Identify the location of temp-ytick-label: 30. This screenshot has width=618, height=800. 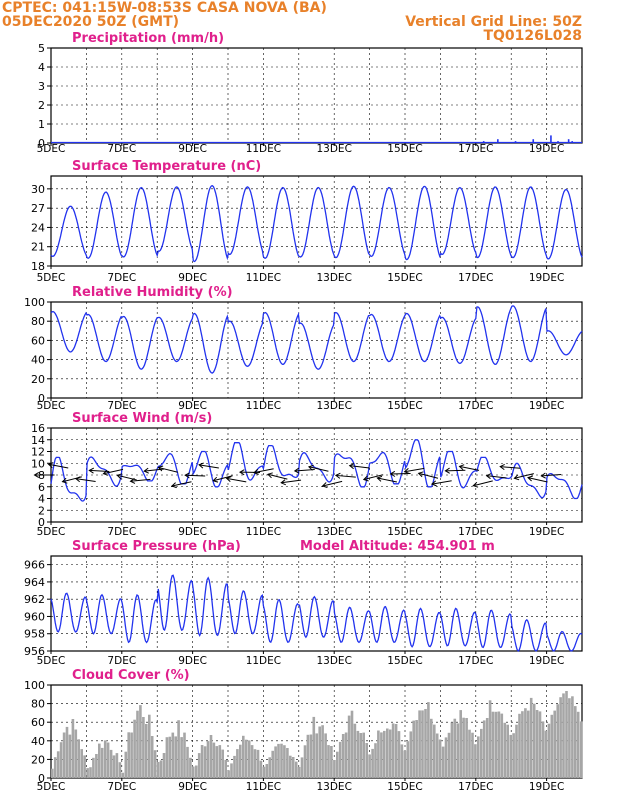
(38, 189).